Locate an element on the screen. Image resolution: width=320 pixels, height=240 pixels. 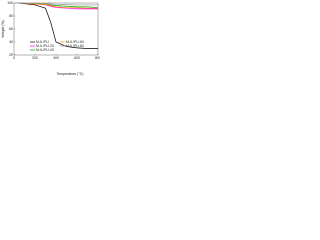
y-axis-label: Weight (%) is located at coordinates (3, 28).